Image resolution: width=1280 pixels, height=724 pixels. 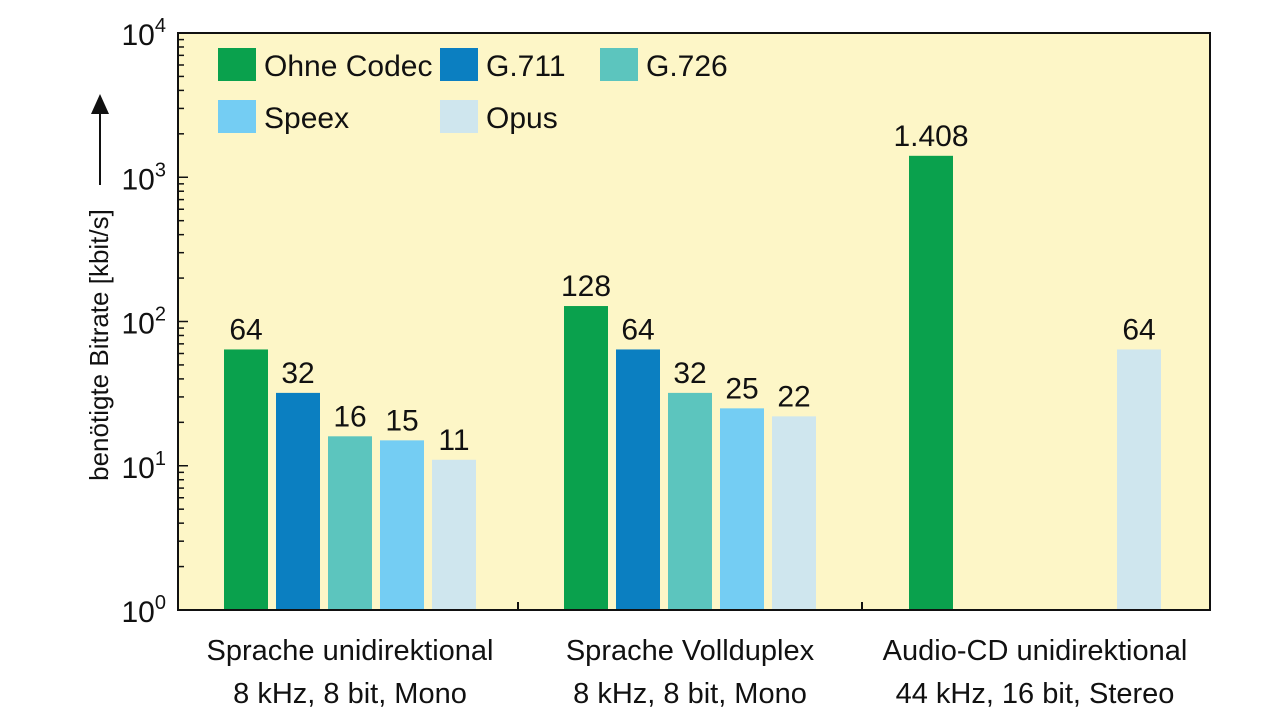 I want to click on y-tick-label: 10², so click(x=144, y=322).